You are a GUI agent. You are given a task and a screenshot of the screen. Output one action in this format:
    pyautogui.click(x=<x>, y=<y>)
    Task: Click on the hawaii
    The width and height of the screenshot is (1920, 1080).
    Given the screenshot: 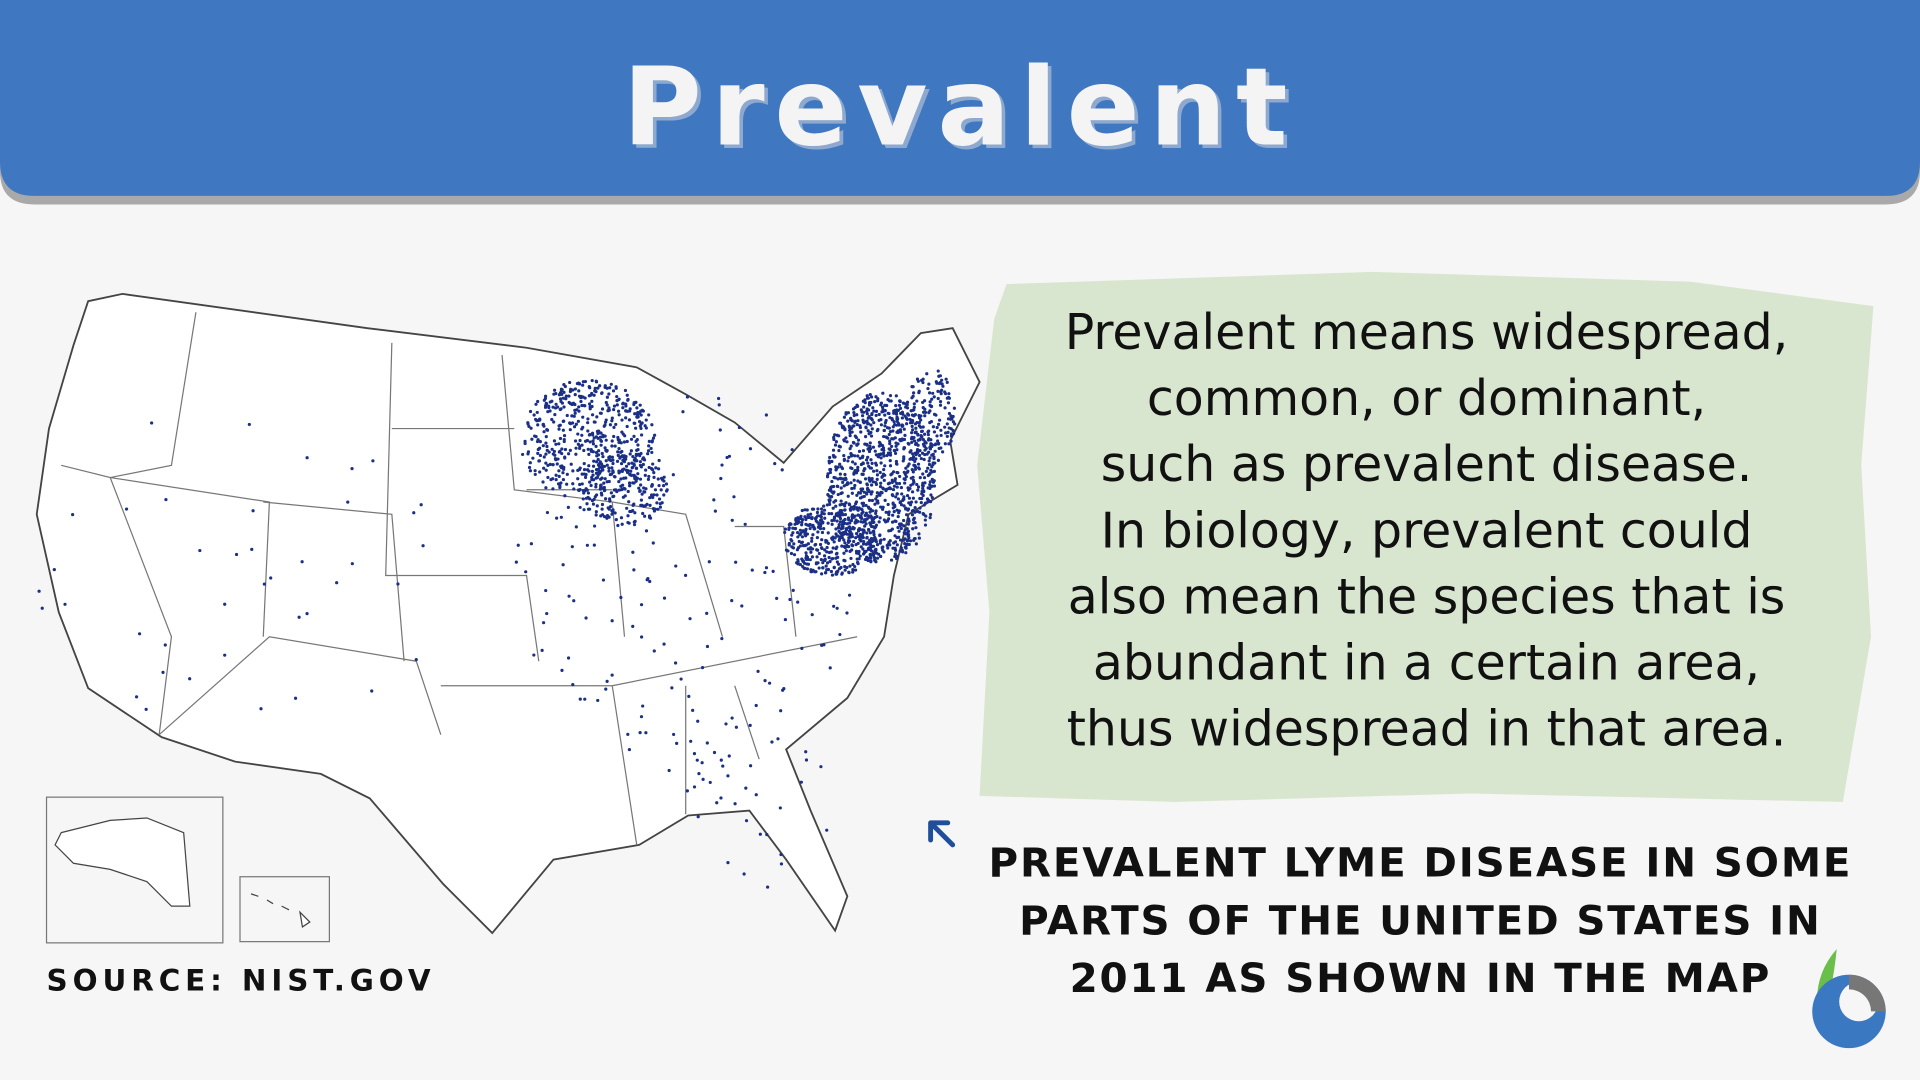 What is the action you would take?
    pyautogui.click(x=280, y=910)
    